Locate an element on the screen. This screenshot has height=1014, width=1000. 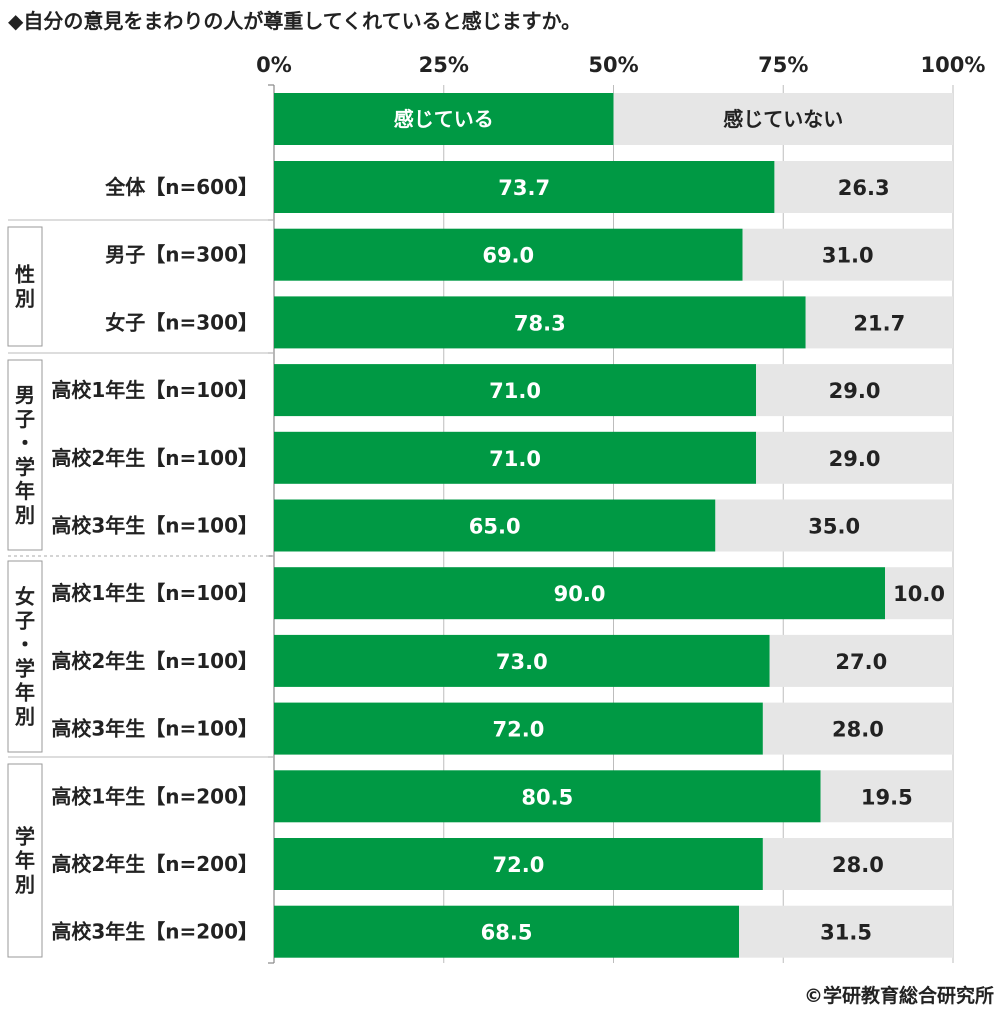
data-label: 21.7 is located at coordinates (879, 323).